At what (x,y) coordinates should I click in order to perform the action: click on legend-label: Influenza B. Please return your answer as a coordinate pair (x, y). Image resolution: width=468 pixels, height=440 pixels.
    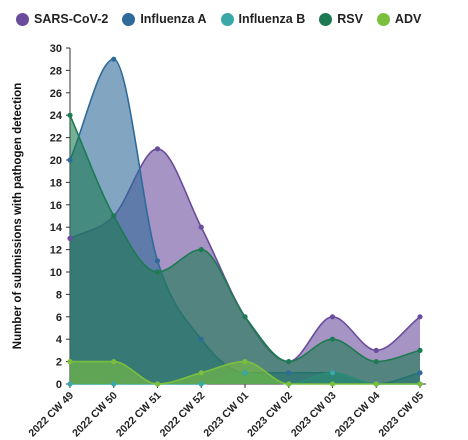
    Looking at the image, I should click on (272, 19).